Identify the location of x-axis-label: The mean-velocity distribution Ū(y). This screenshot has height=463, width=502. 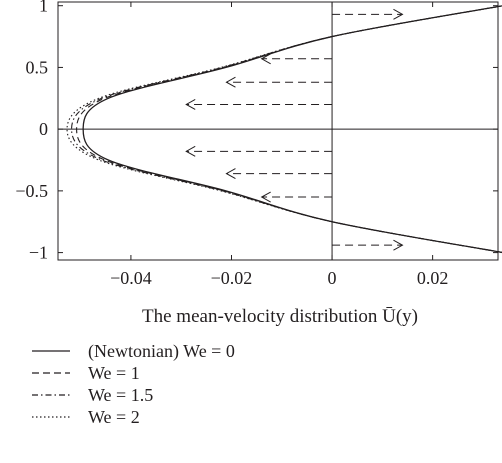
(280, 316).